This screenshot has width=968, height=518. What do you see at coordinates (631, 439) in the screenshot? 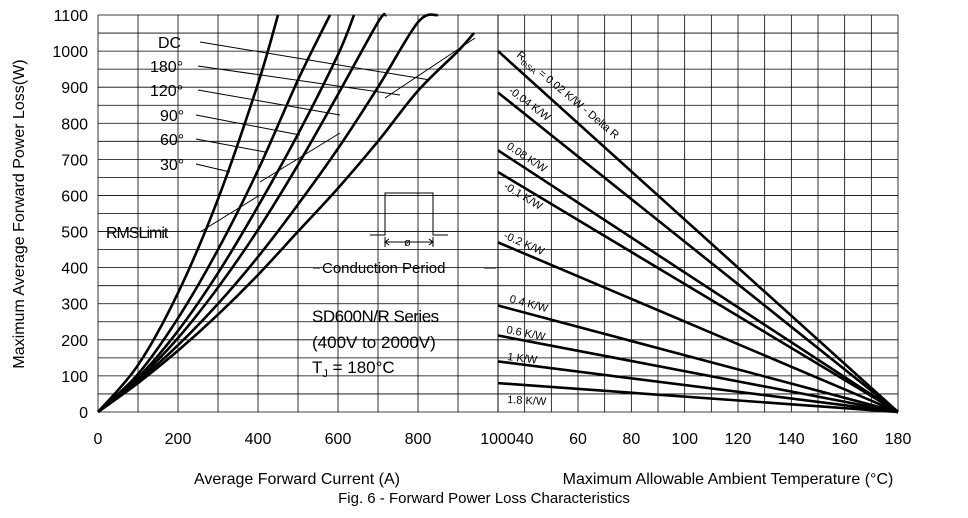
I see `x-tick-label: 80` at bounding box center [631, 439].